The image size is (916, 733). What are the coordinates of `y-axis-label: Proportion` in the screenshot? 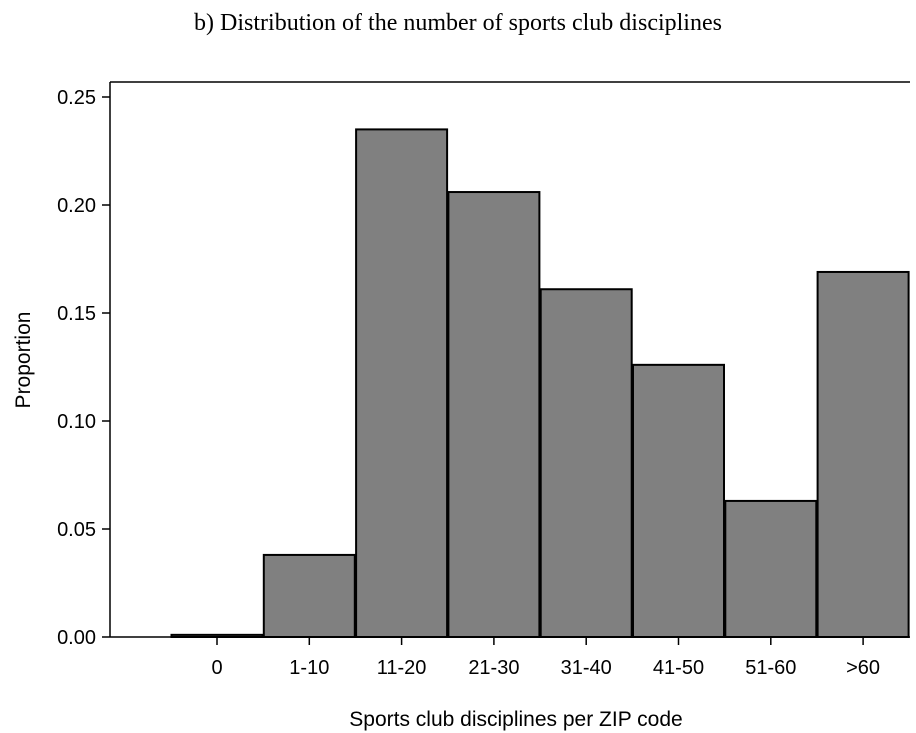 It's located at (23, 360).